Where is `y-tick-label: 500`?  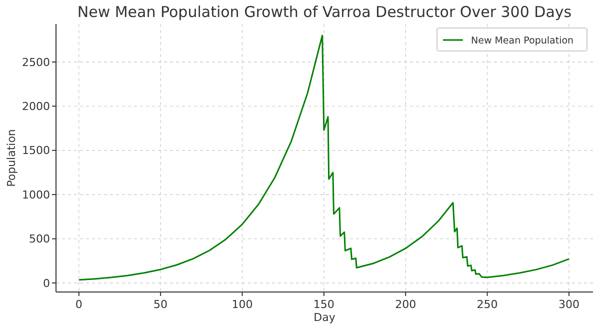 y-tick-label: 500 is located at coordinates (39, 239).